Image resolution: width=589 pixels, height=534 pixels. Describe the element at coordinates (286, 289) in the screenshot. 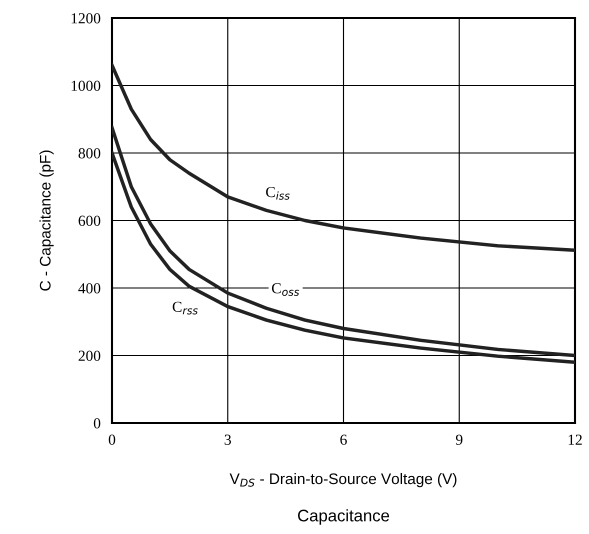

I see `annotation: C$_{oss}$` at that location.